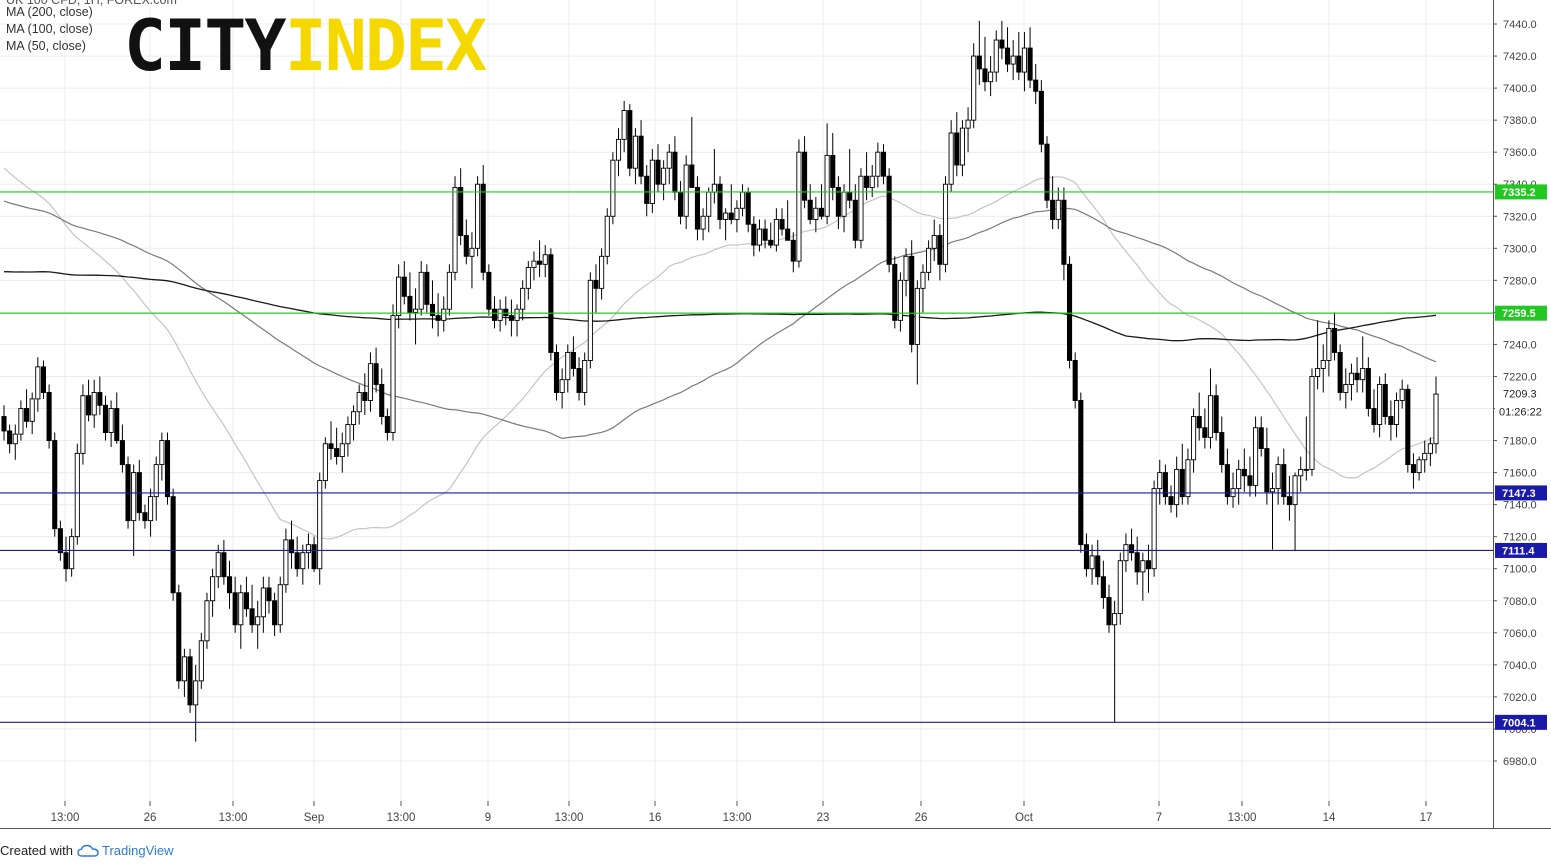 The image size is (1551, 866). I want to click on level-badge-2: 7147.3, so click(1521, 493).